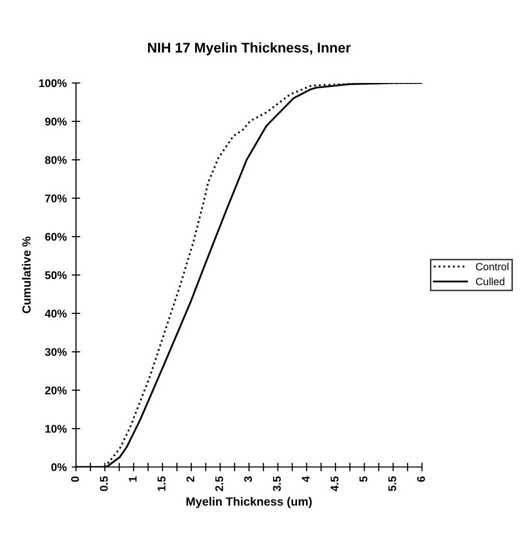 This screenshot has height=533, width=527. I want to click on x-tick-label: 1.5, so click(162, 483).